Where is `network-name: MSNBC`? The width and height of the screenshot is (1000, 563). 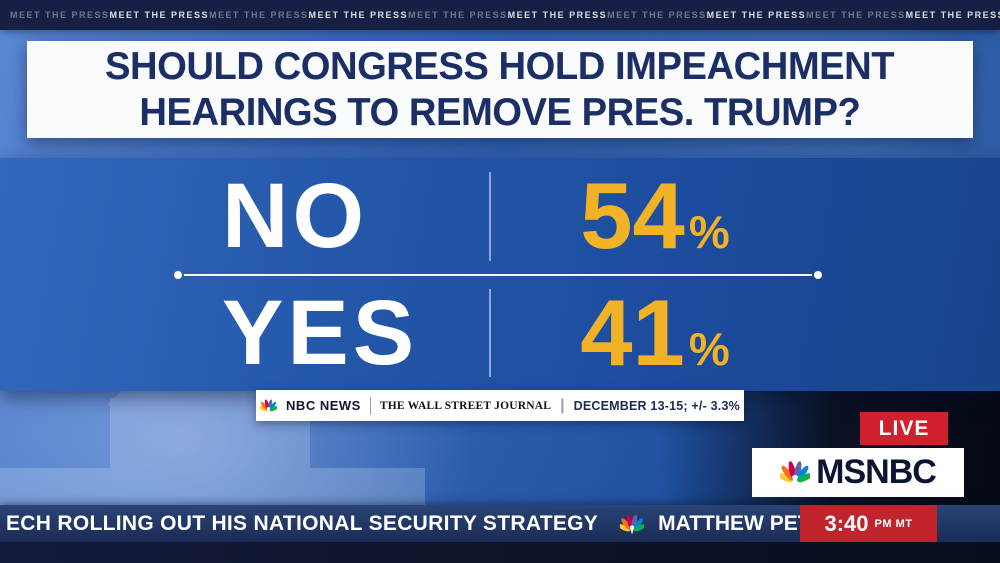
network-name: MSNBC is located at coordinates (876, 472).